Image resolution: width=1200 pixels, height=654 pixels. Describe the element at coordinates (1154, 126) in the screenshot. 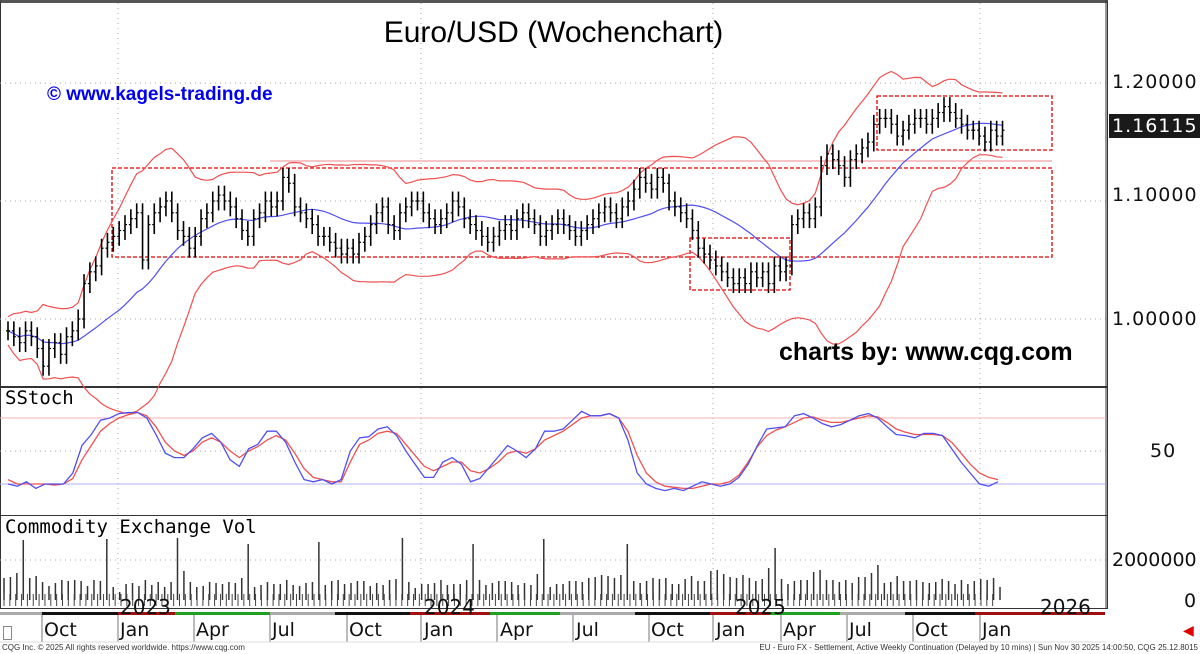

I see `last-price-badge: 1.16115` at that location.